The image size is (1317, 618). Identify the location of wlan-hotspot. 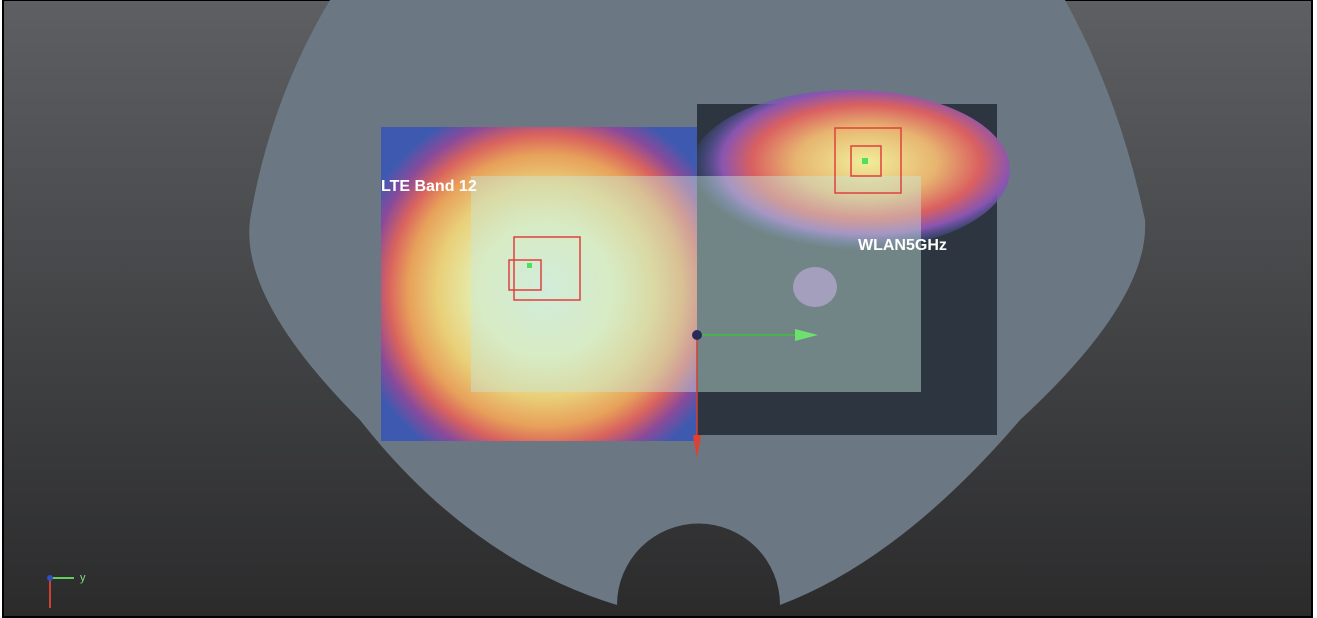
(850, 170).